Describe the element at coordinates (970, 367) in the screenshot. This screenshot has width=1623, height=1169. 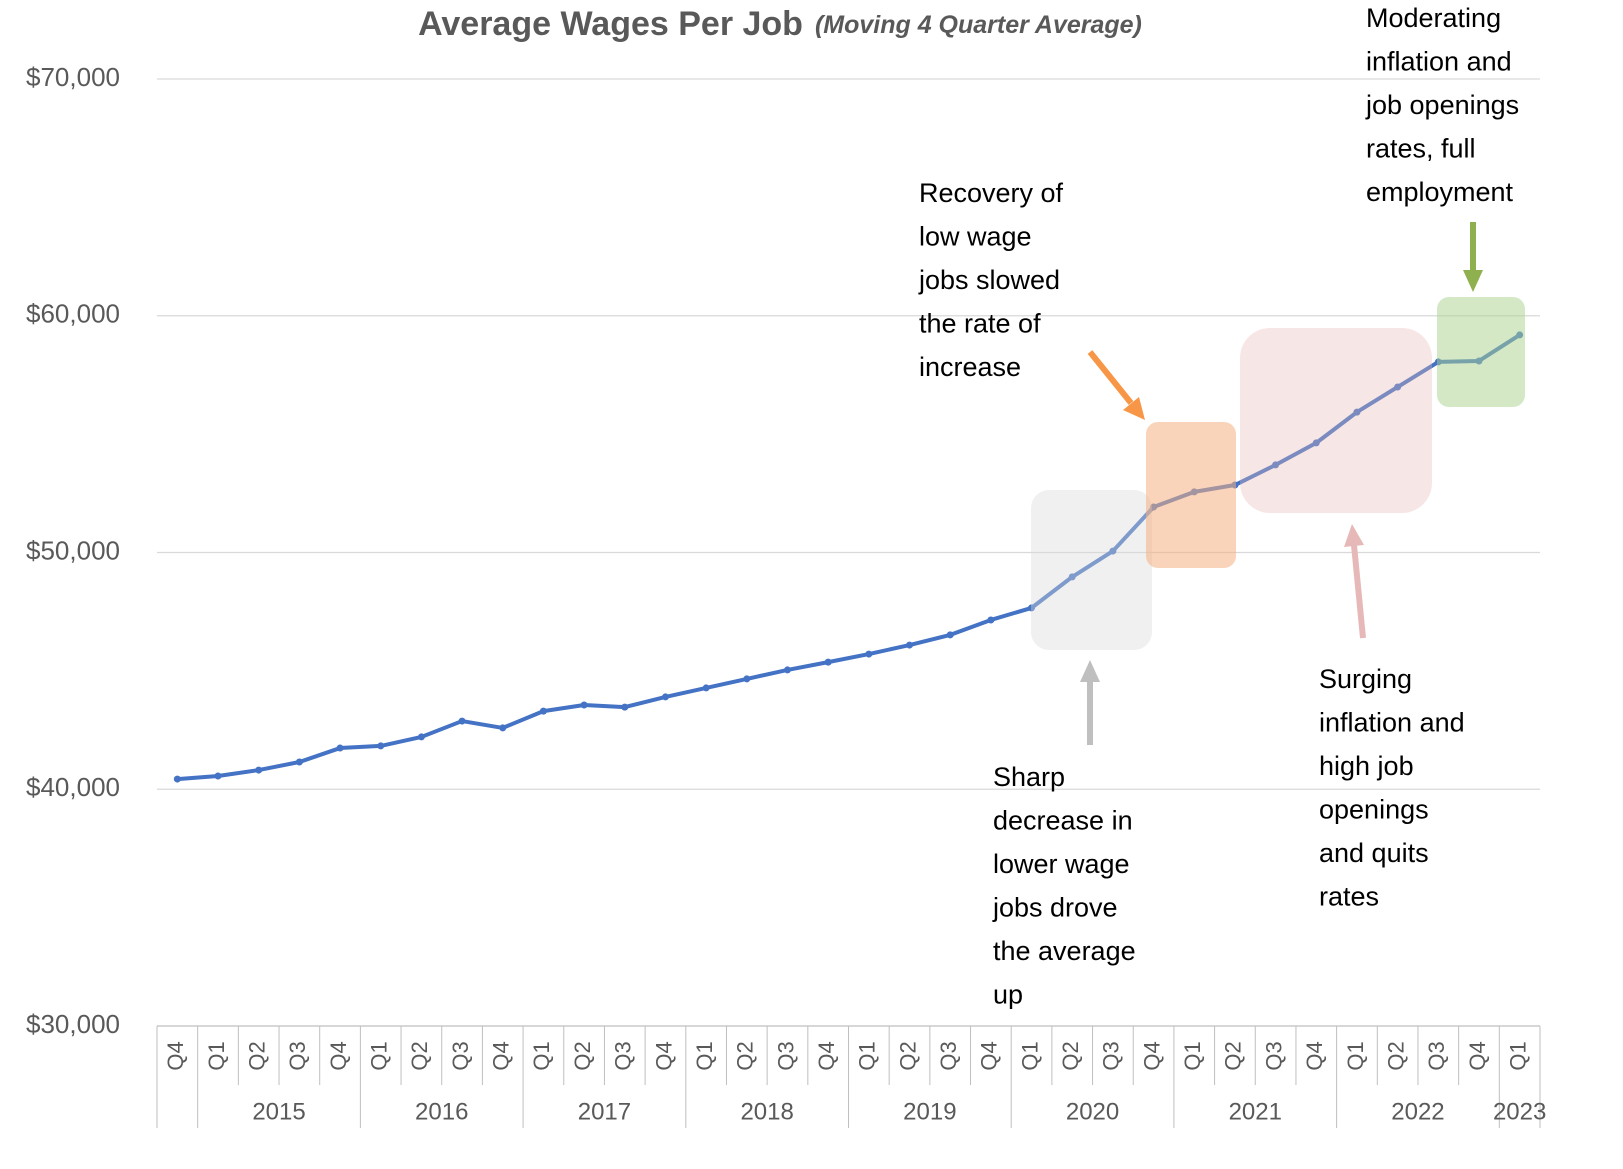
I see `annotation-line: increase` at that location.